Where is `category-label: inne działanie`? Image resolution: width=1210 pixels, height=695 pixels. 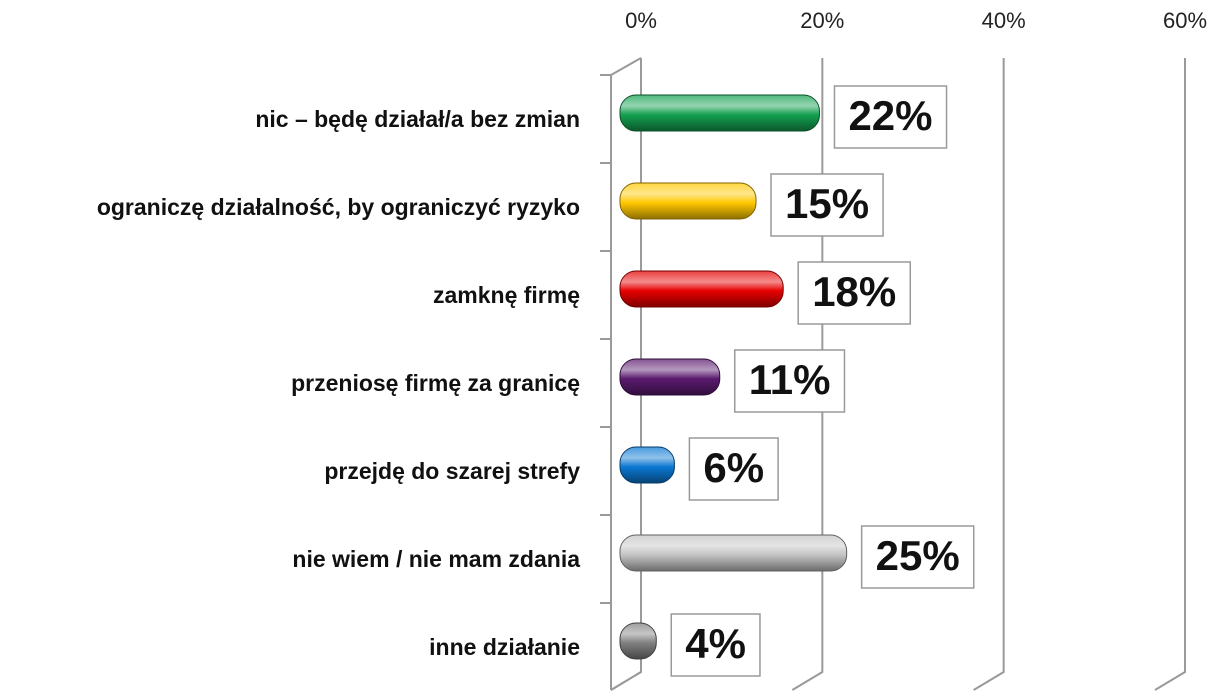 category-label: inne działanie is located at coordinates (504, 647).